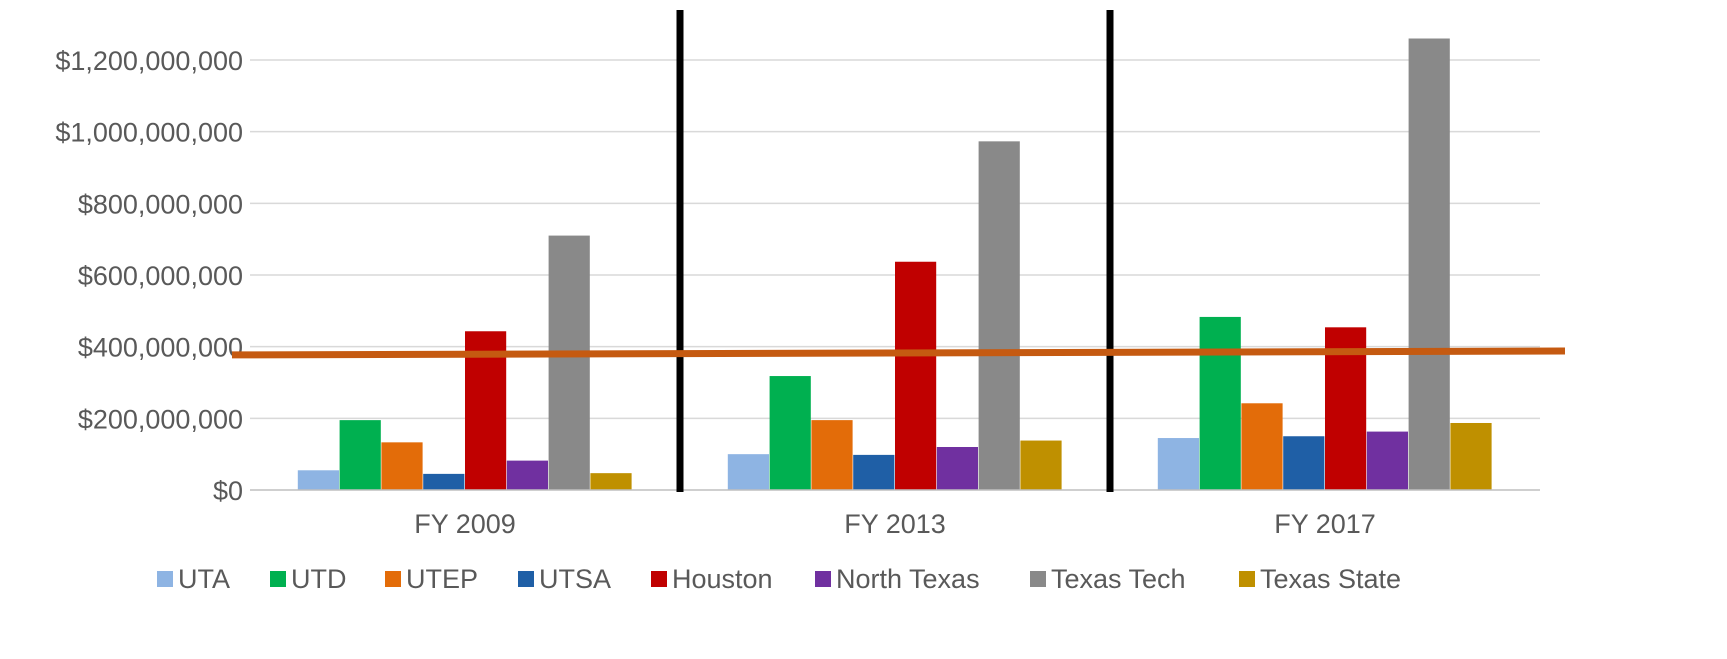 Image resolution: width=1727 pixels, height=659 pixels. I want to click on legend-label: Houston, so click(722, 579).